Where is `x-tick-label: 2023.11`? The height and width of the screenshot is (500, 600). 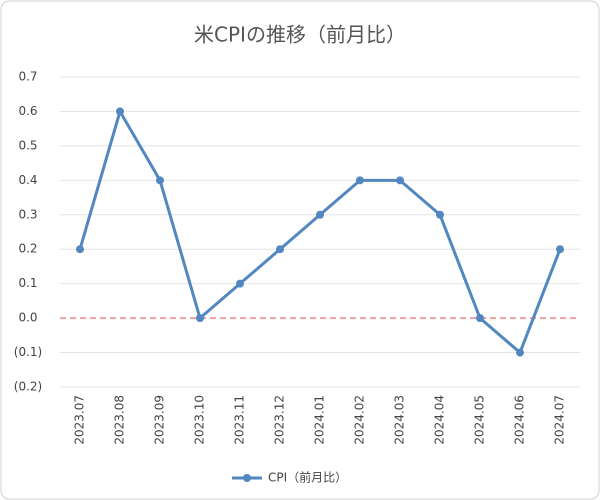
x-tick-label: 2023.11 is located at coordinates (240, 420).